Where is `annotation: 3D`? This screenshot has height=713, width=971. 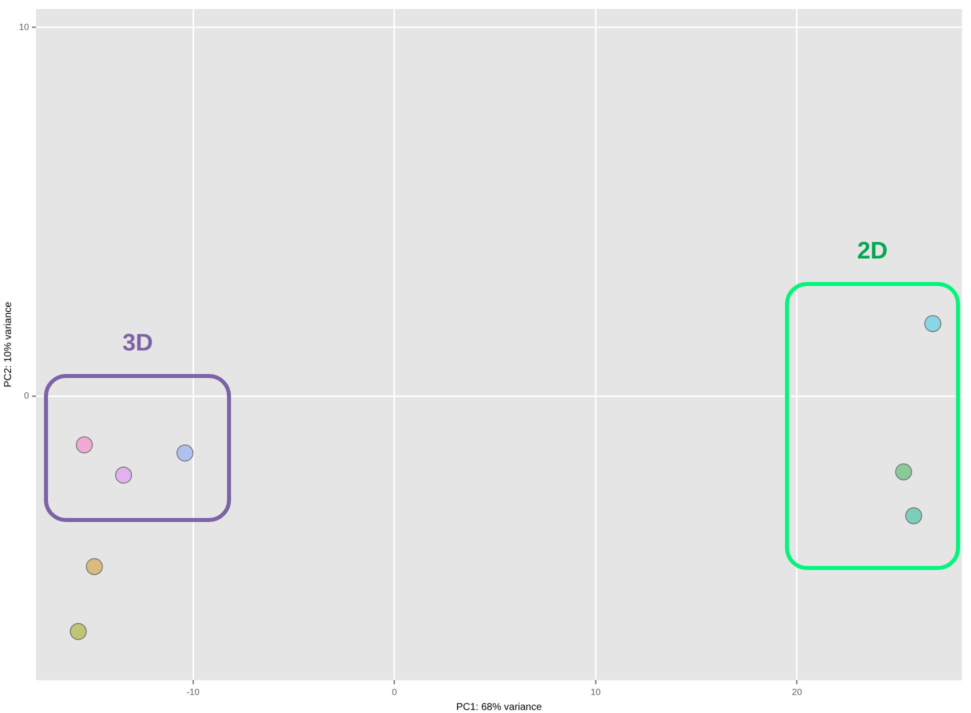
annotation: 3D is located at coordinates (138, 343).